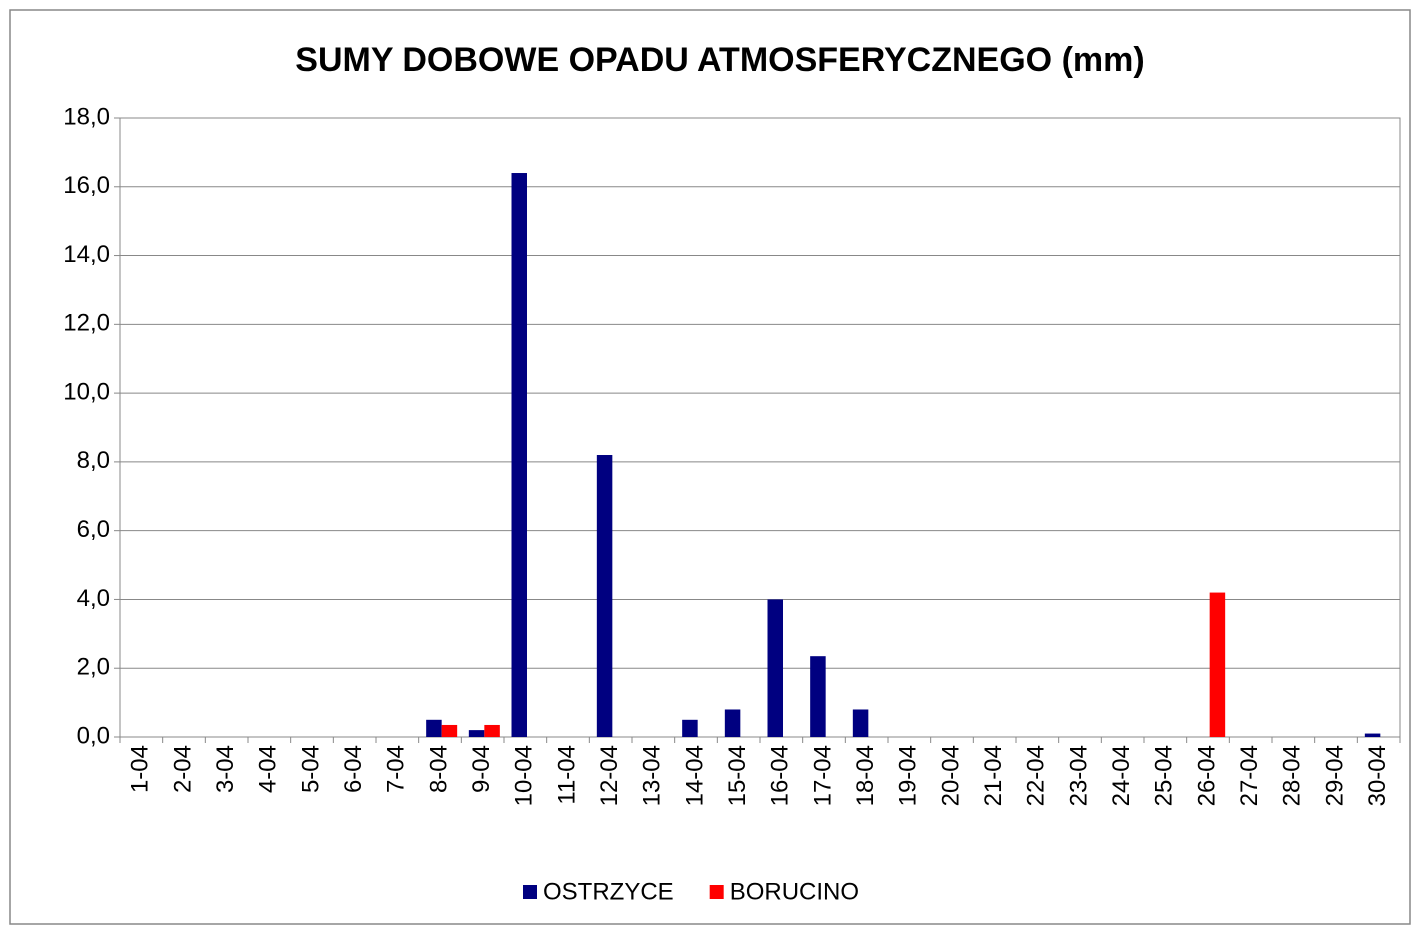 The image size is (1411, 925). Describe the element at coordinates (719, 60) in the screenshot. I see `chart-title: SUMY DOBOWE OPADU ATMOSFERYCZNEGO (mm)` at that location.